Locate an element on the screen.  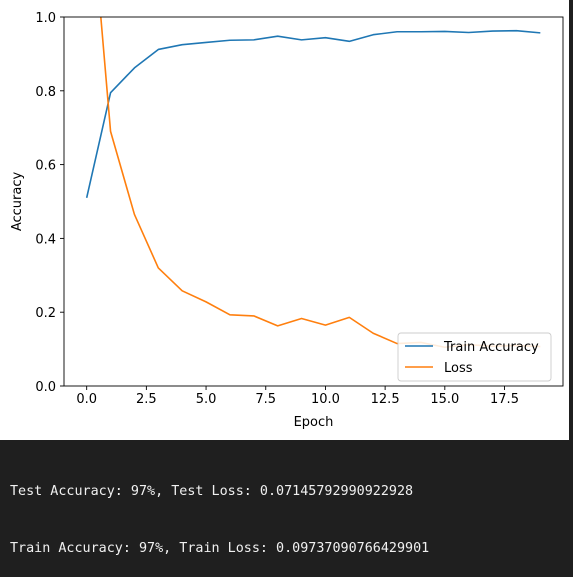
x-tick-label: 10.0 is located at coordinates (325, 399).